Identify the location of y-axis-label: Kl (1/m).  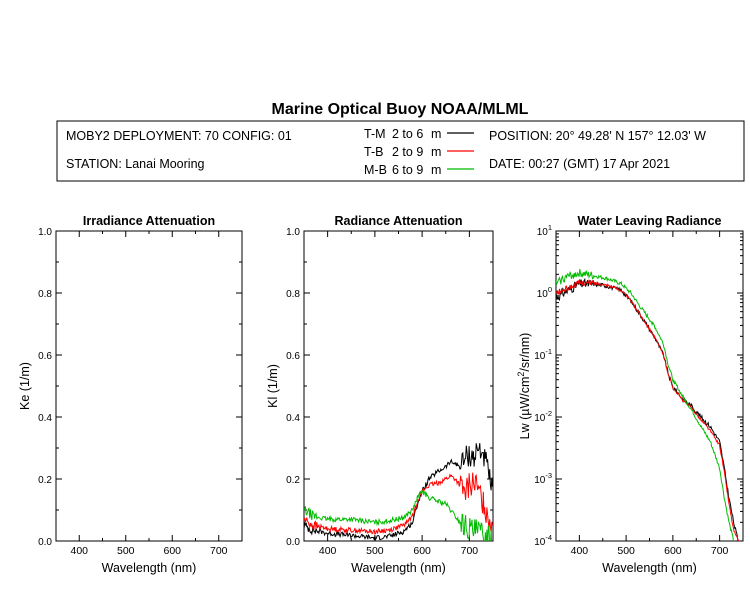
(273, 386).